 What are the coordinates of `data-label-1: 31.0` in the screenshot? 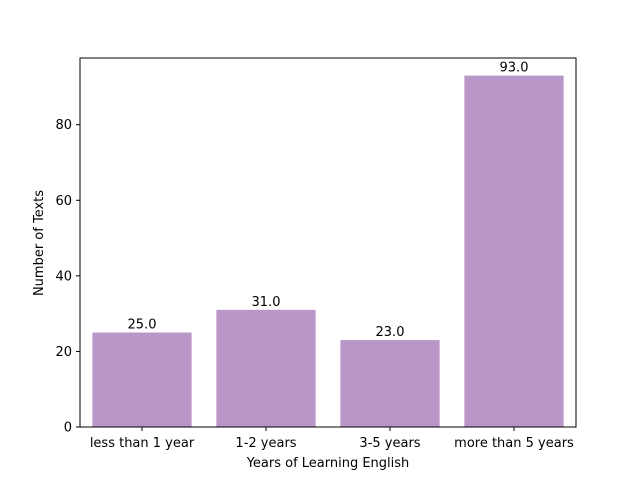 It's located at (266, 302).